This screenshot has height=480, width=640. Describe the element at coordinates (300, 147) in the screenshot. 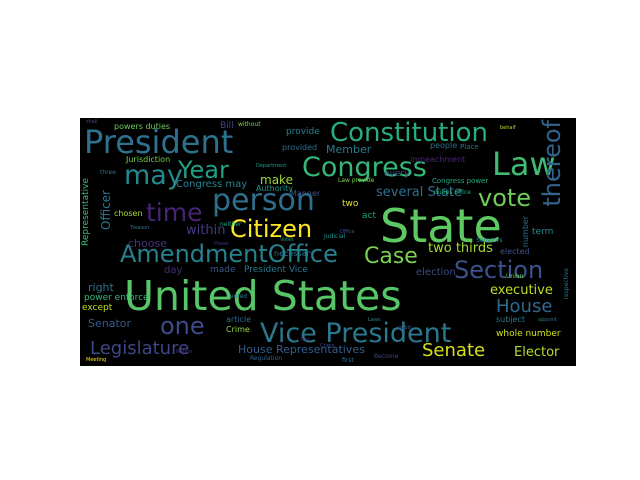

I see `word: provided` at that location.